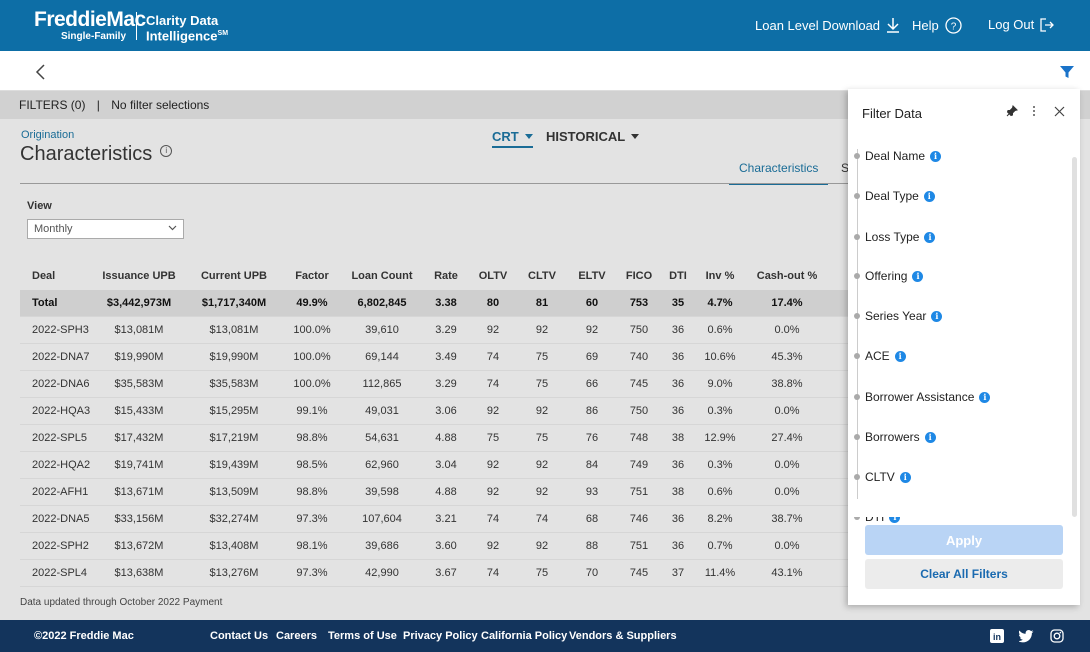 The width and height of the screenshot is (1090, 652). Describe the element at coordinates (720, 330) in the screenshot. I see `table-cell: 0.6%` at that location.